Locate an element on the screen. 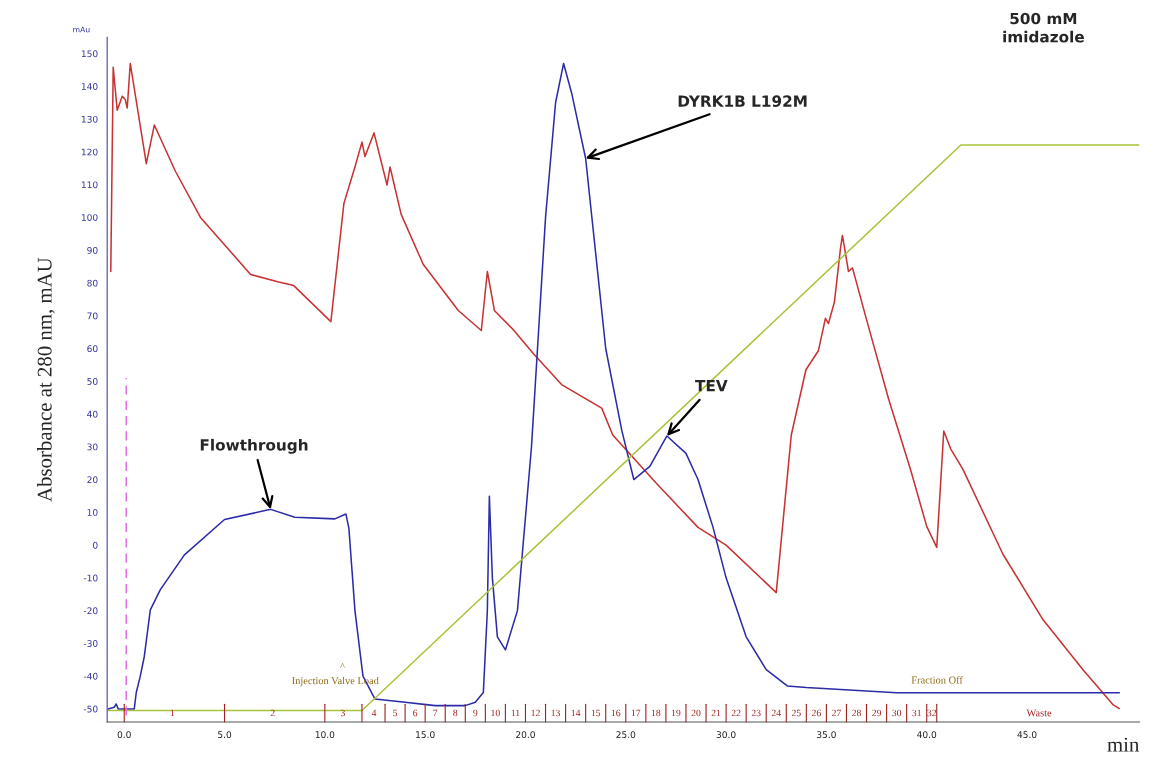 This screenshot has width=1165, height=760. annotation: 1 is located at coordinates (172, 713).